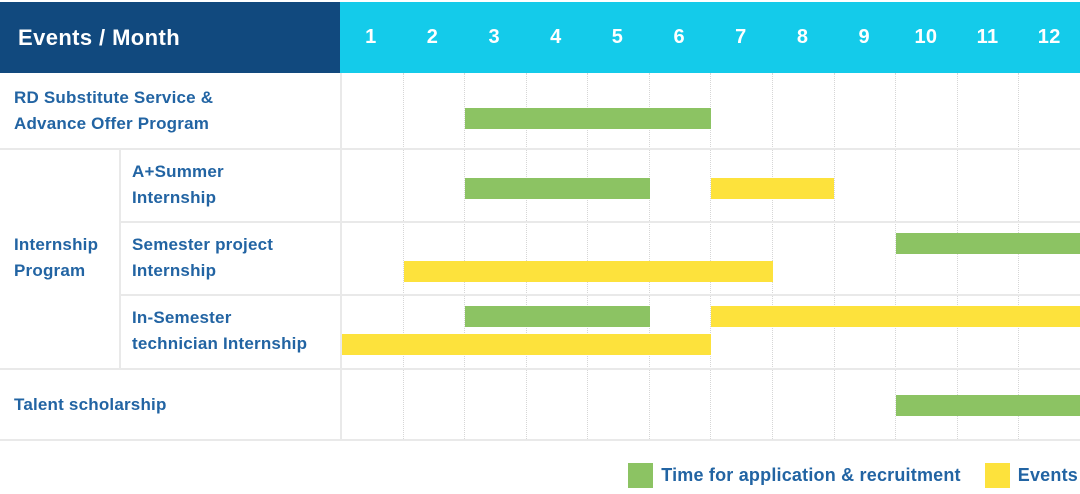 Image resolution: width=1080 pixels, height=494 pixels. Describe the element at coordinates (1047, 474) in the screenshot. I see `legend-label: Events` at that location.